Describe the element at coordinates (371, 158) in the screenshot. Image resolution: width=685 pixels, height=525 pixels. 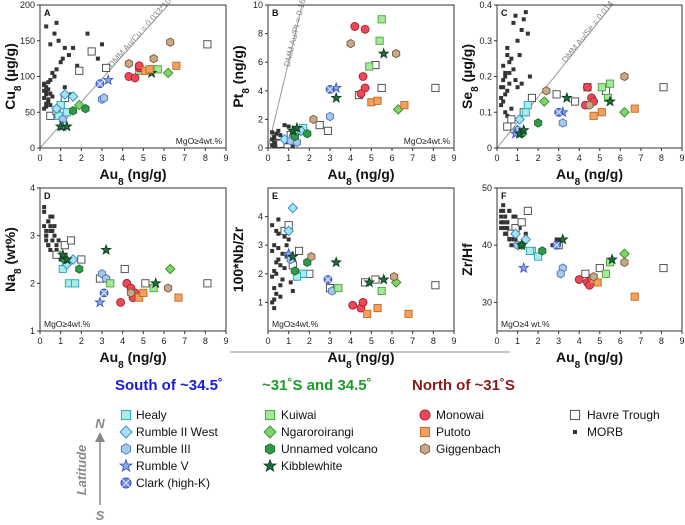
I see `x-tick-label: 5` at that location.